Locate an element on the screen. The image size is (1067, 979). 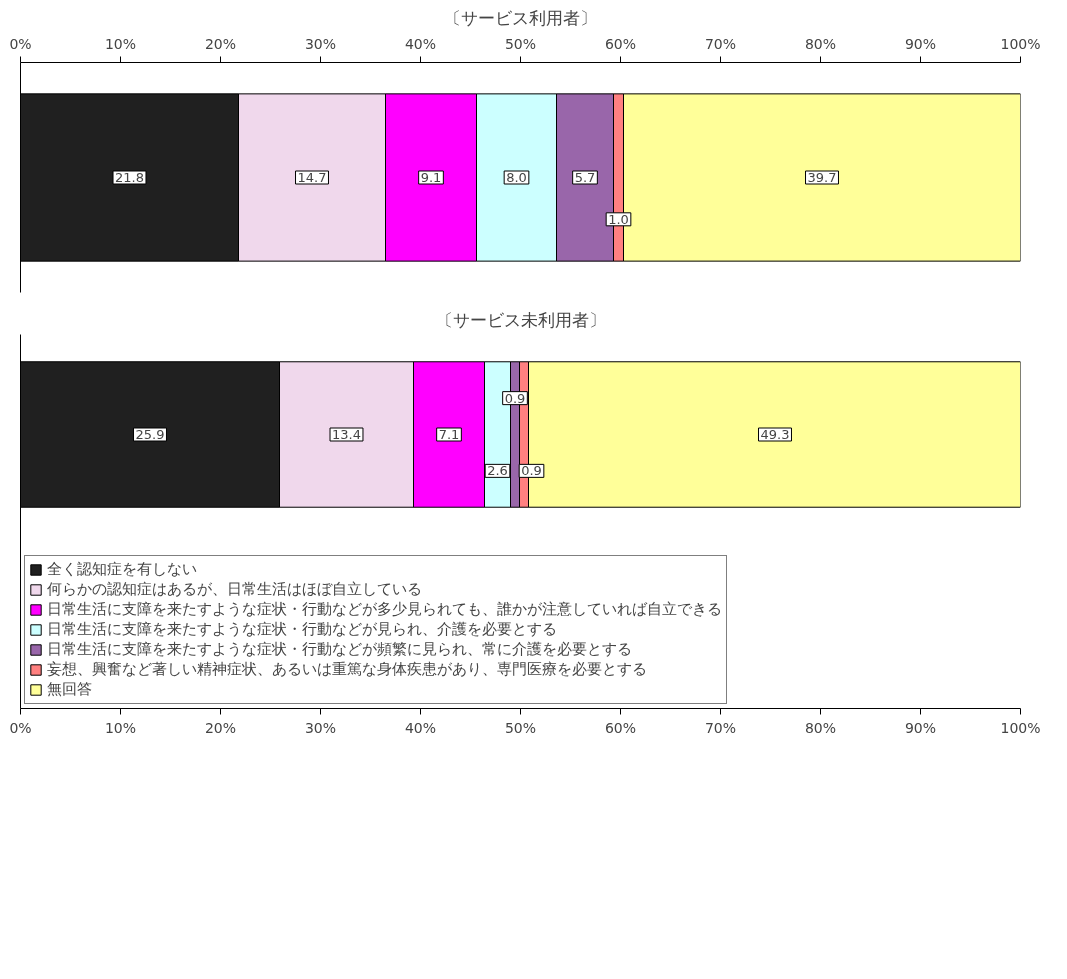
x-tick-label: 60% is located at coordinates (620, 727).